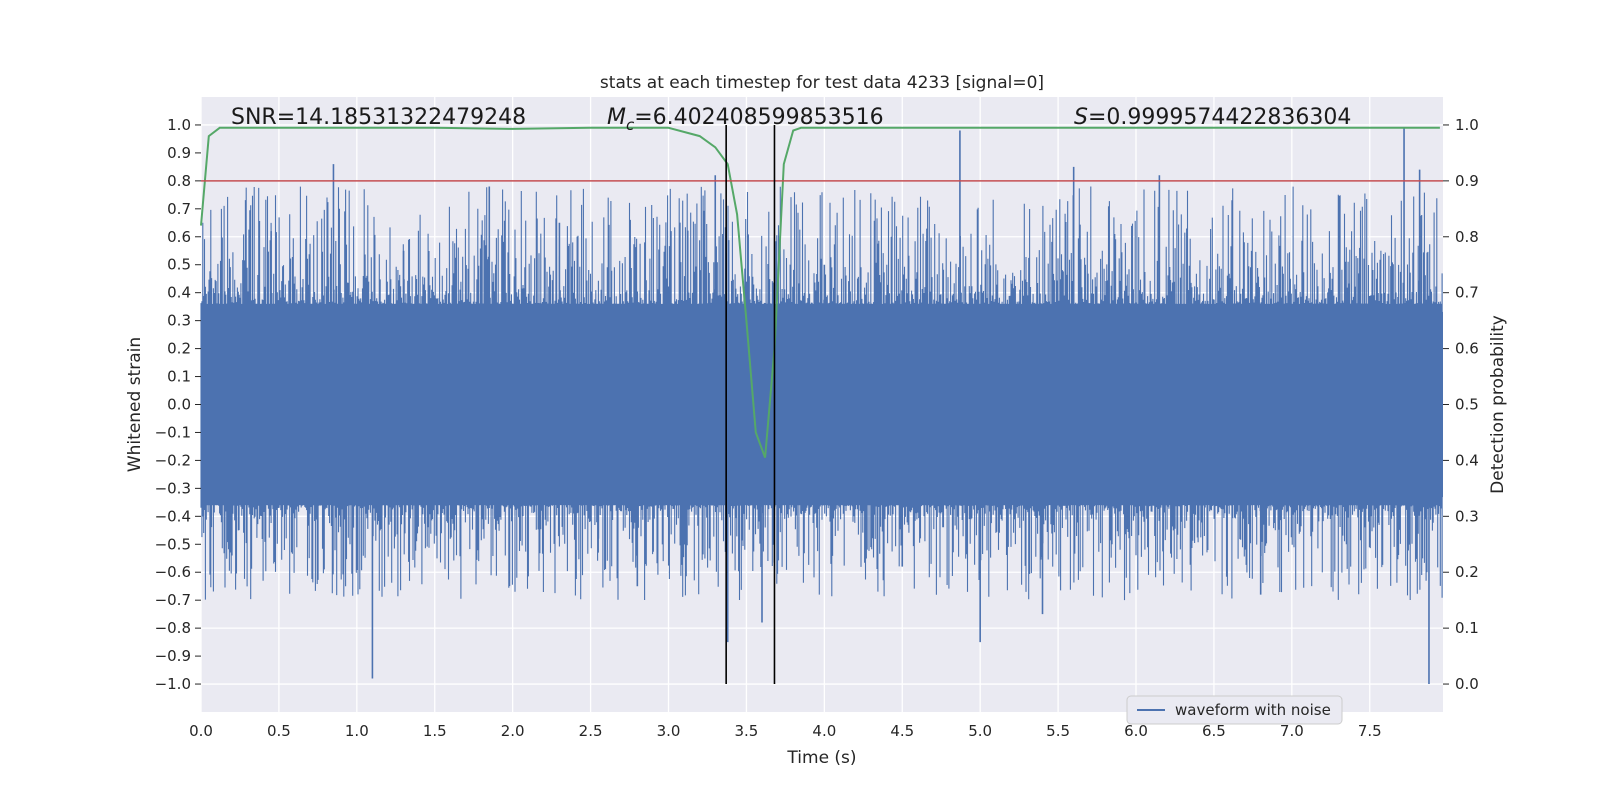 The height and width of the screenshot is (800, 1600). Describe the element at coordinates (173, 488) in the screenshot. I see `y-tick-label: −0.3` at that location.